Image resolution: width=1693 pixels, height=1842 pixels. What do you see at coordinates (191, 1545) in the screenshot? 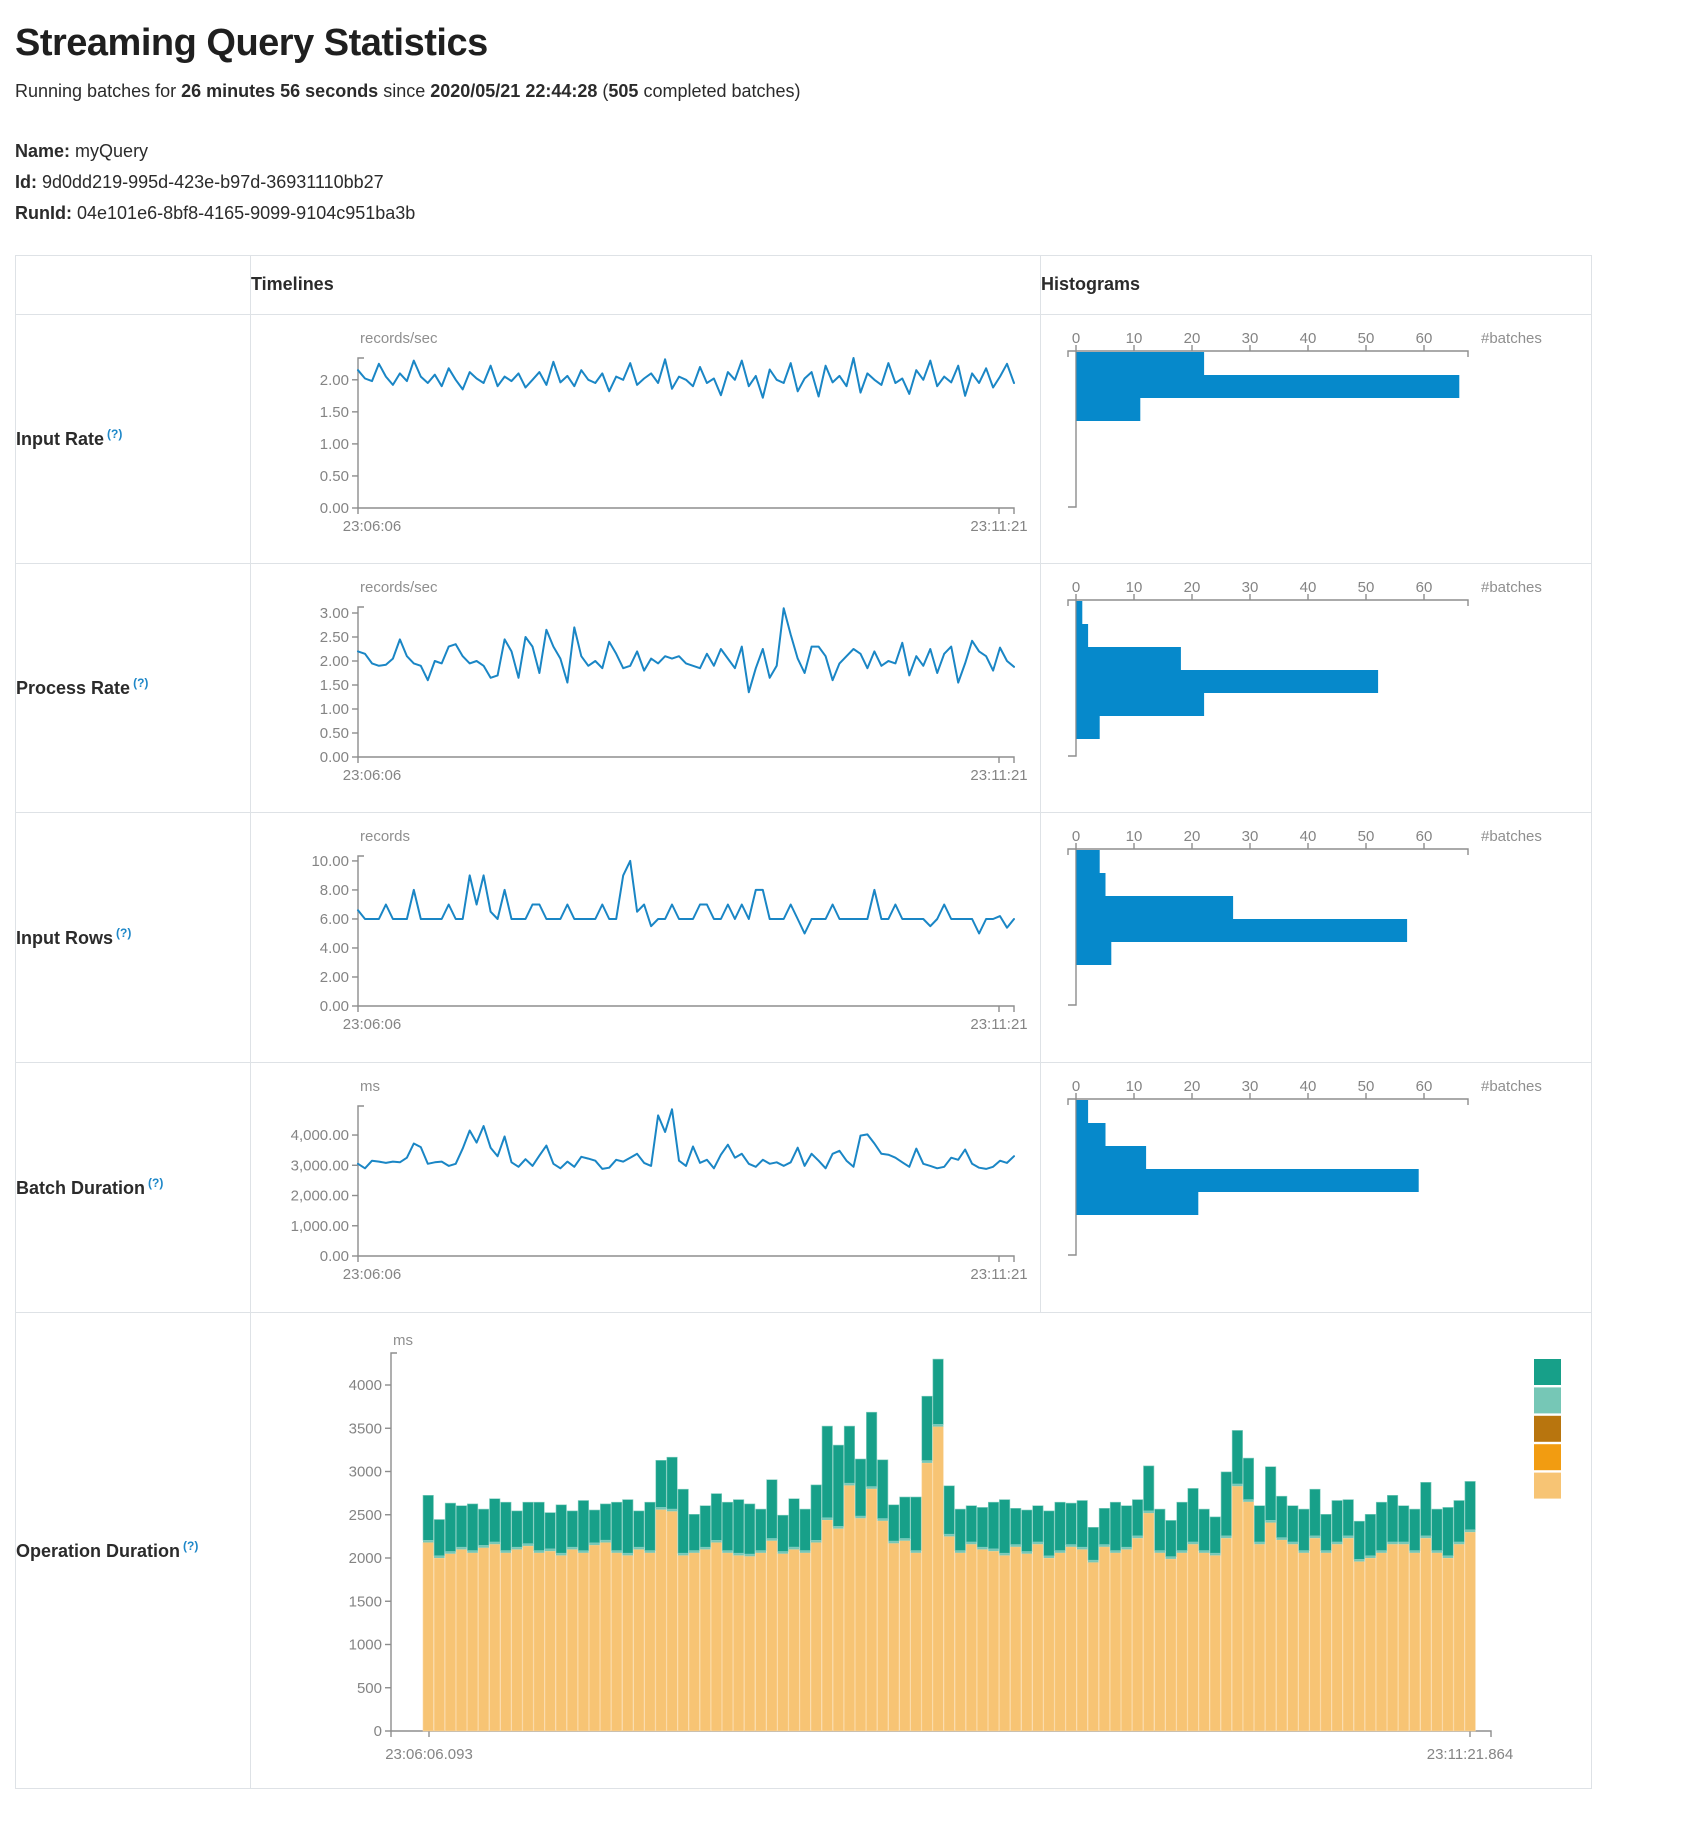
I see `operation-duration-help-icon: (?)` at bounding box center [191, 1545].